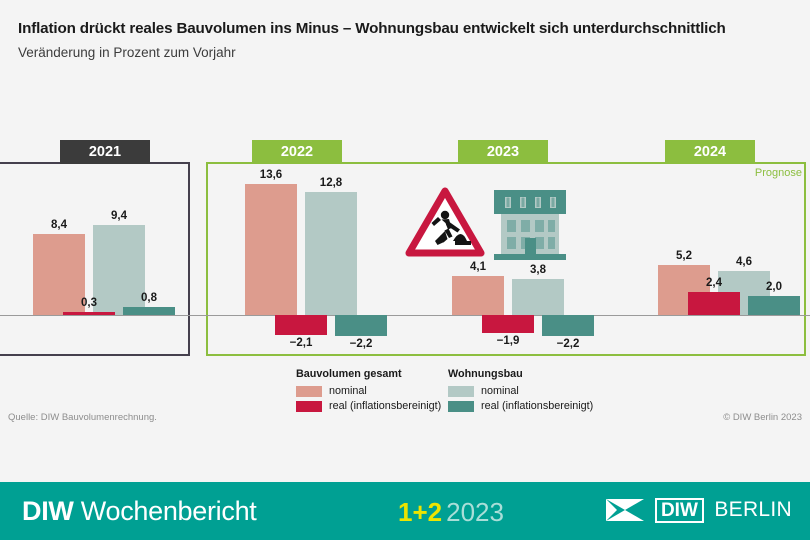 This screenshot has width=810, height=540. What do you see at coordinates (684, 256) in the screenshot?
I see `bar-label-2024-s0: 5,2` at bounding box center [684, 256].